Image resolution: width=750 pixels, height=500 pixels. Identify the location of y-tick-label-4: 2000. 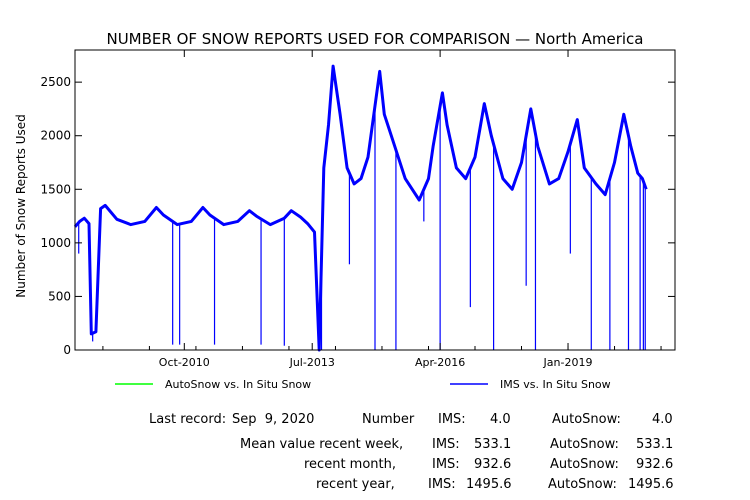
(55, 136).